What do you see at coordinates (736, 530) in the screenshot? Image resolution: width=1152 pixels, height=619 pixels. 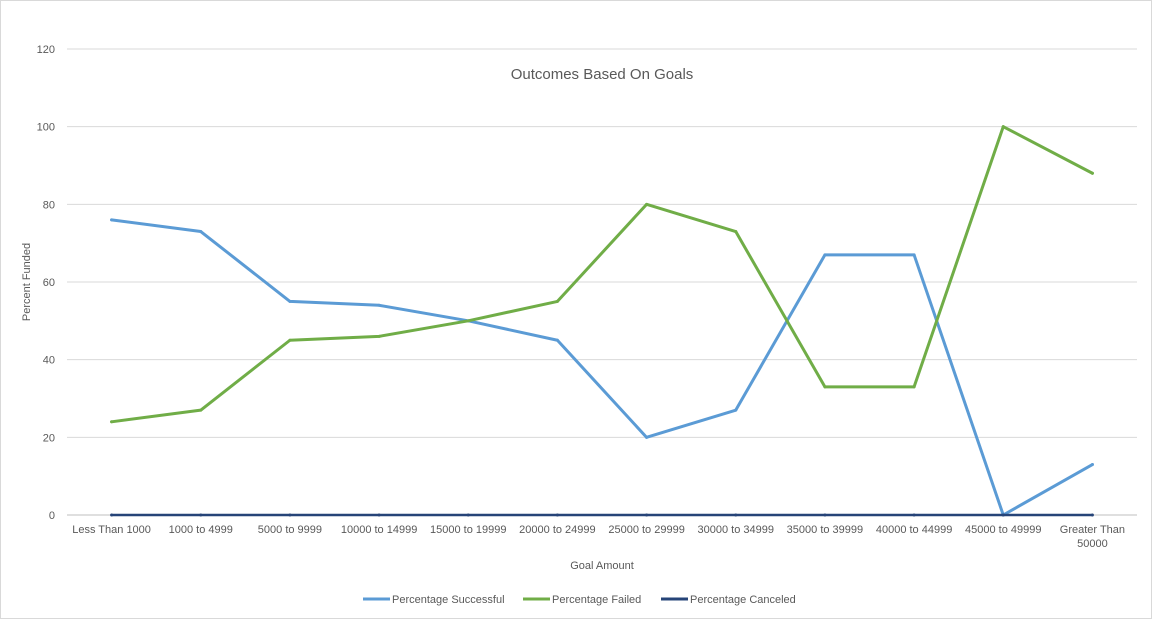 I see `x-tick-label: 30000 to 34999` at bounding box center [736, 530].